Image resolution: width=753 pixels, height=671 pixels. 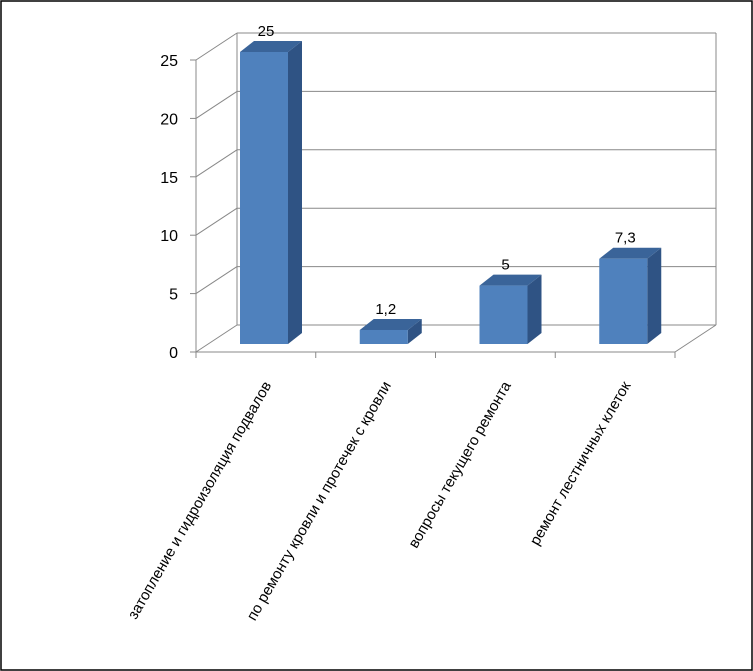 What do you see at coordinates (266, 31) in the screenshot?
I see `data-label: 25` at bounding box center [266, 31].